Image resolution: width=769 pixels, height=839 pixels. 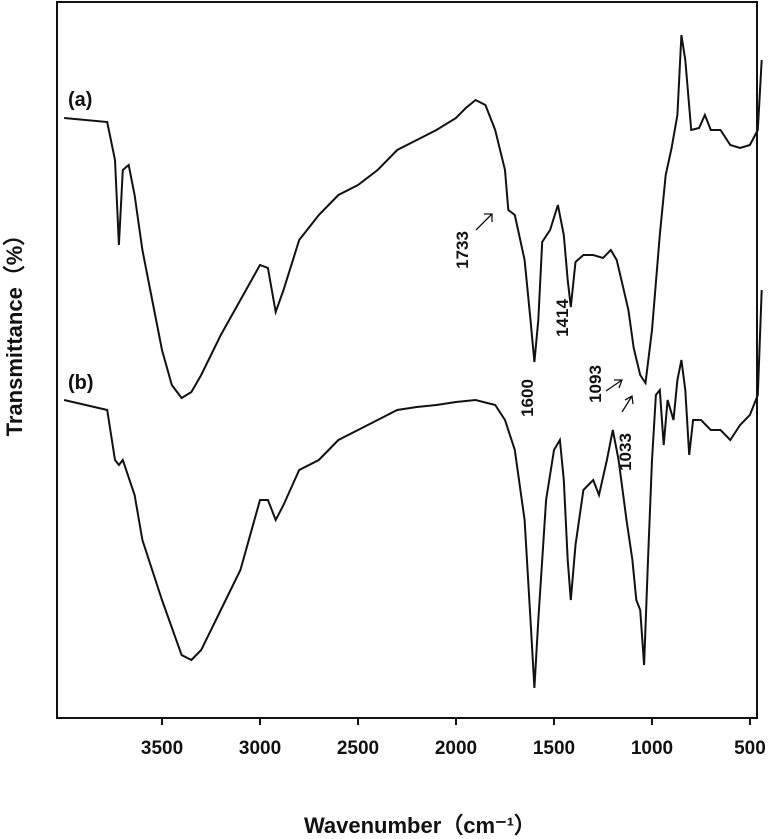 I want to click on peak-label: 1414, so click(x=562, y=318).